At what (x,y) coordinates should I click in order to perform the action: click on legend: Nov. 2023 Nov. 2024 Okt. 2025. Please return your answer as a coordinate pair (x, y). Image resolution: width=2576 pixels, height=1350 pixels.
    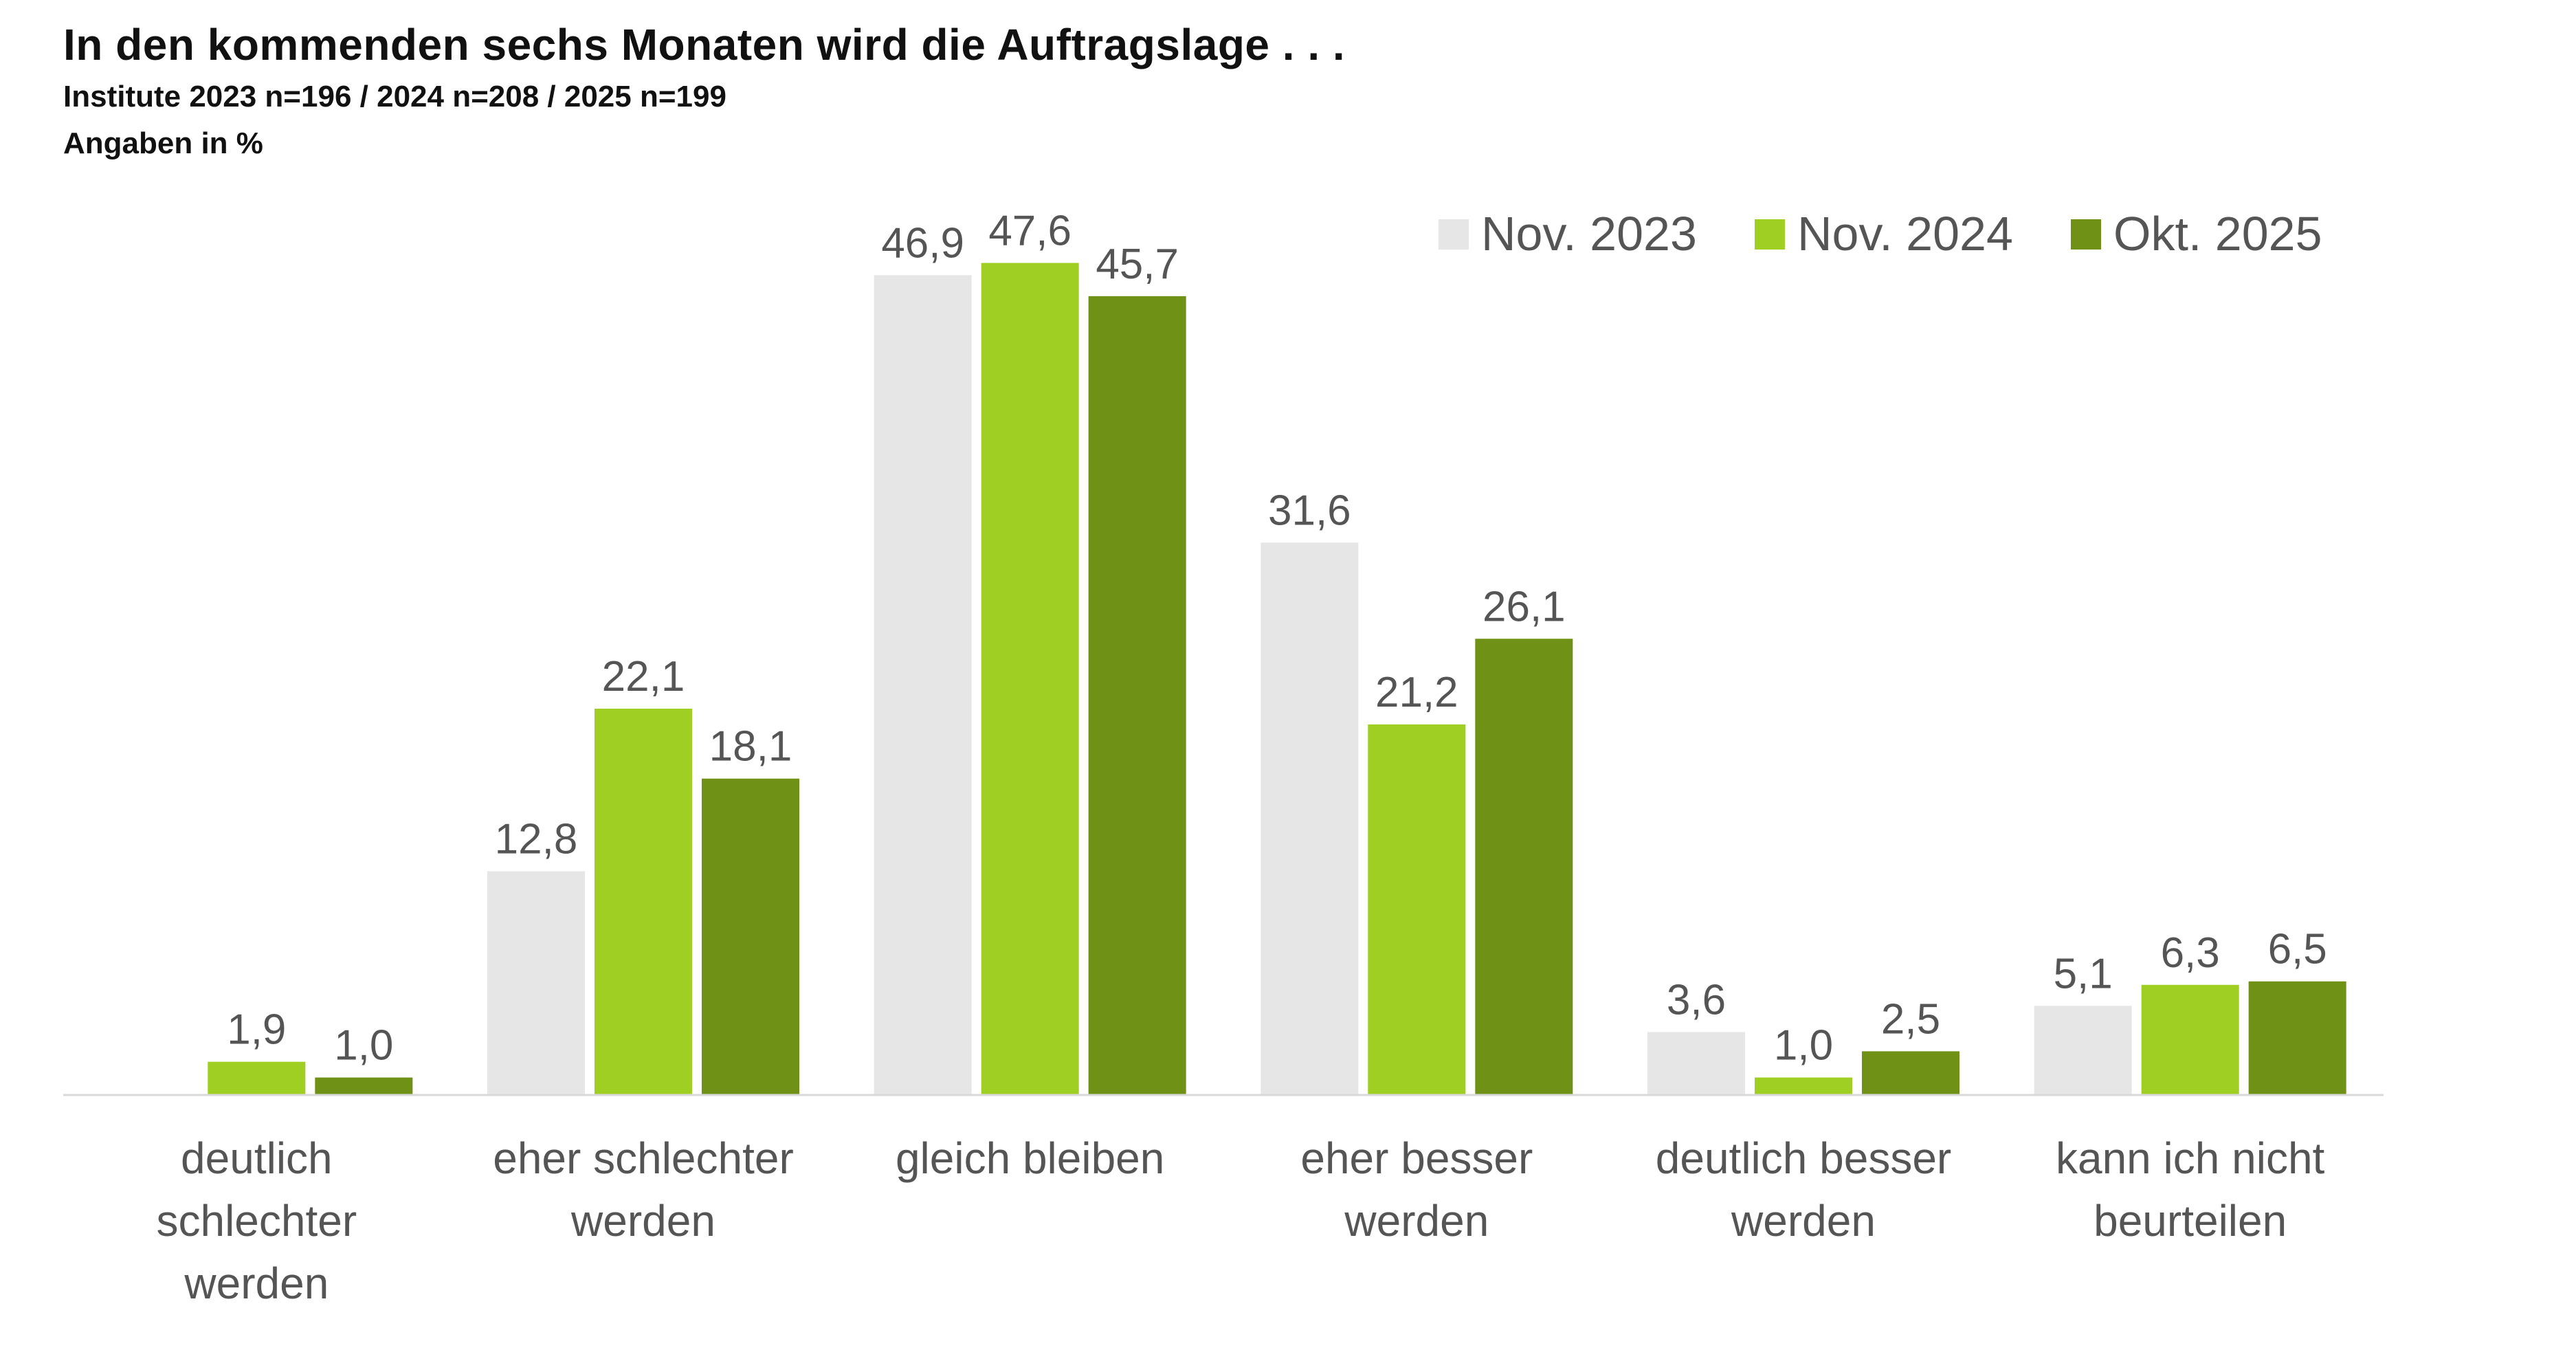
    Looking at the image, I should click on (1880, 234).